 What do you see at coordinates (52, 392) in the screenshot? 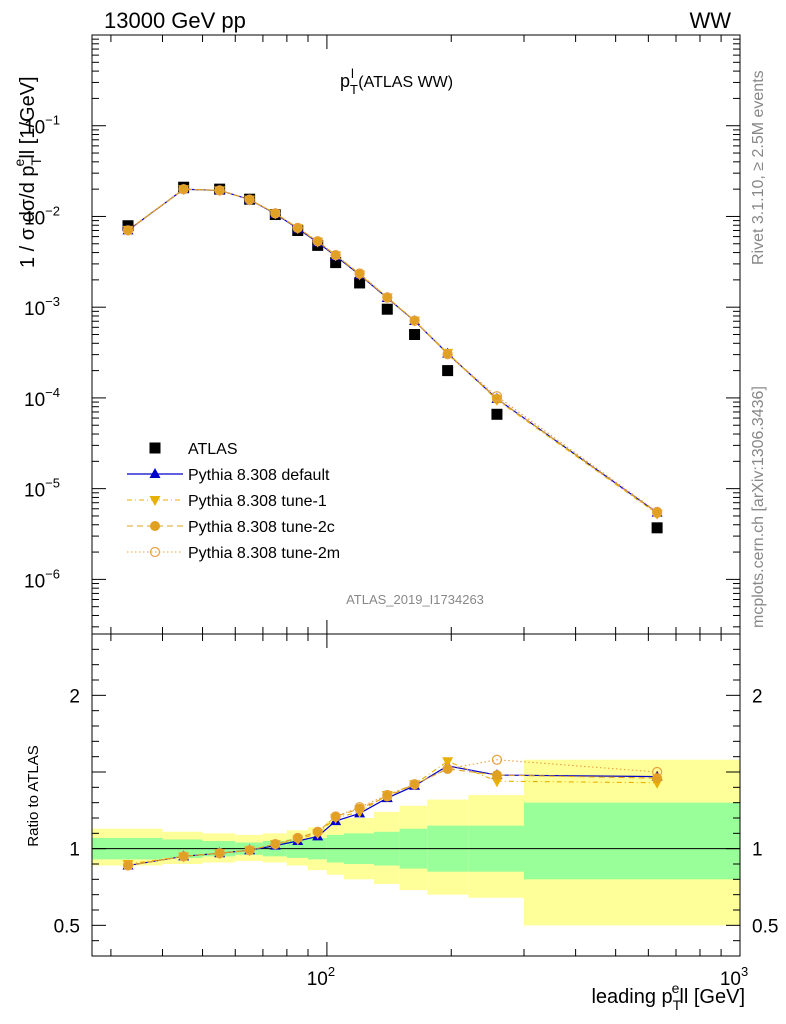
I see `y-tick-exponent: −4` at bounding box center [52, 392].